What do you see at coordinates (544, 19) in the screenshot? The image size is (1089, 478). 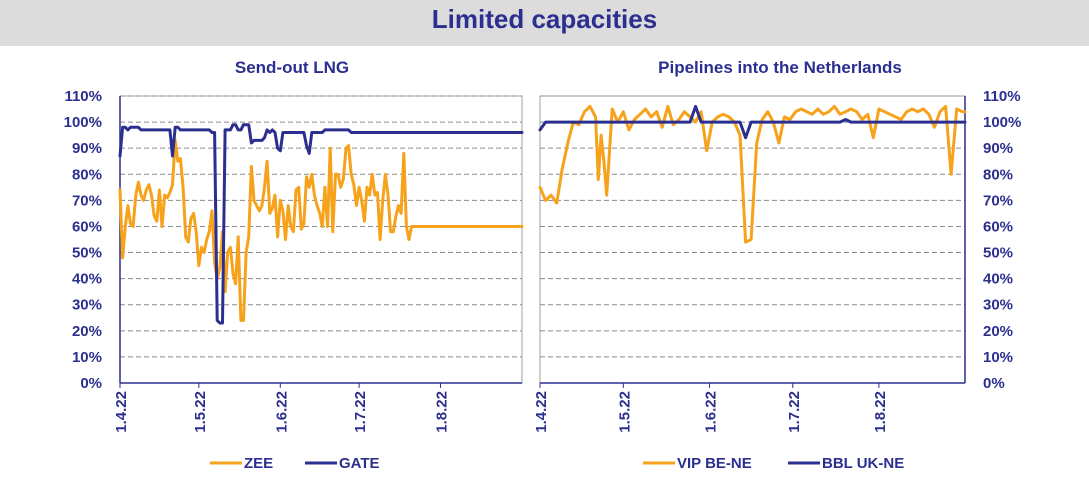 I see `page-title: Limited capacities` at bounding box center [544, 19].